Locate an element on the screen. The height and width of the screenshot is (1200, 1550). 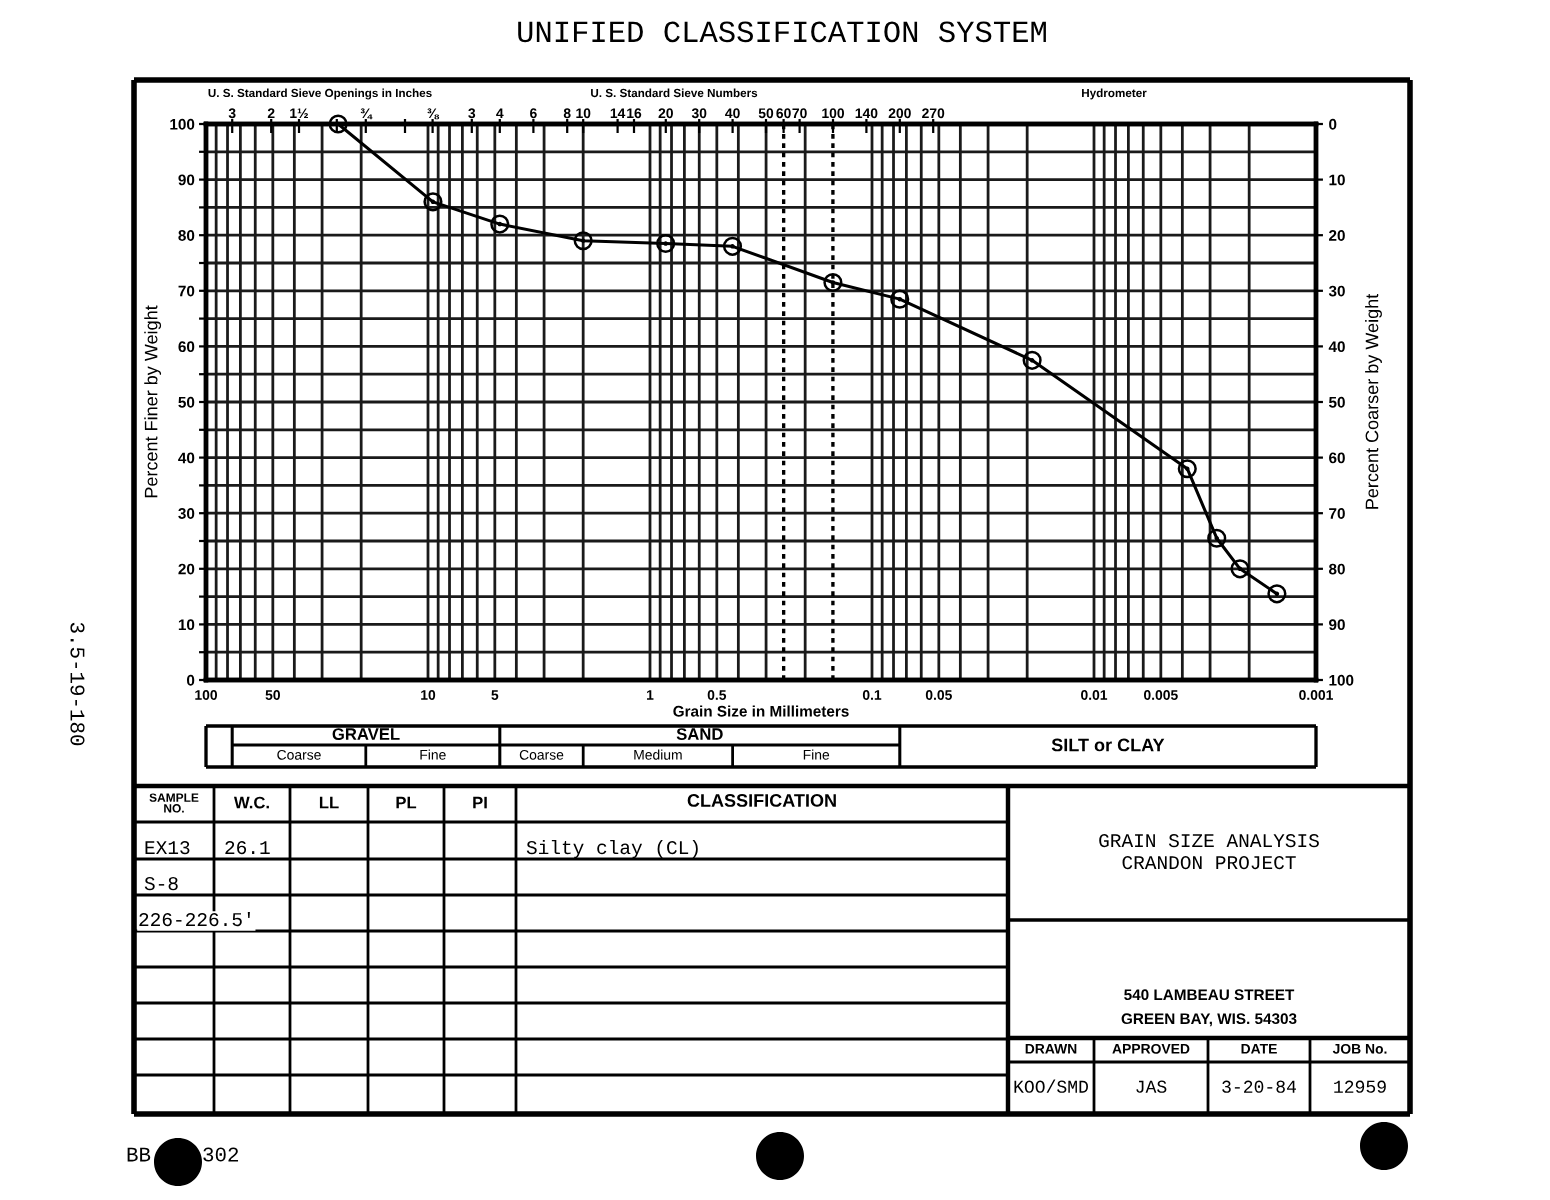
text: 12959 is located at coordinates (1360, 1086).